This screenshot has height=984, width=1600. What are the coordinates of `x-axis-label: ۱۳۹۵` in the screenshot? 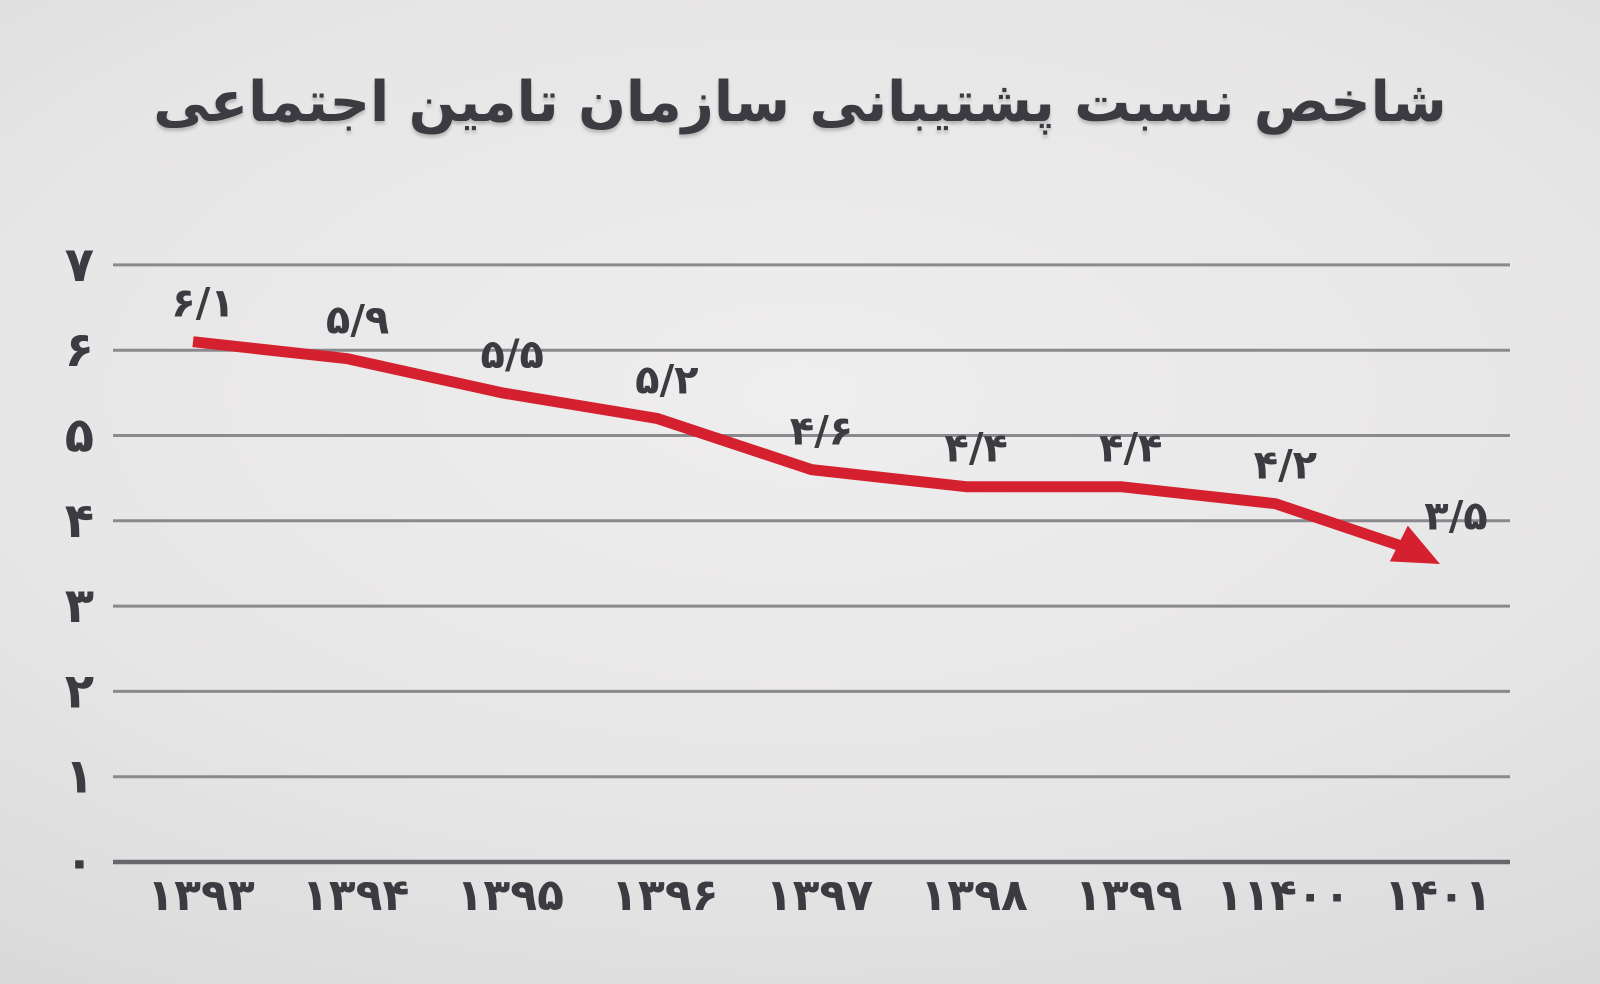 It's located at (510, 895).